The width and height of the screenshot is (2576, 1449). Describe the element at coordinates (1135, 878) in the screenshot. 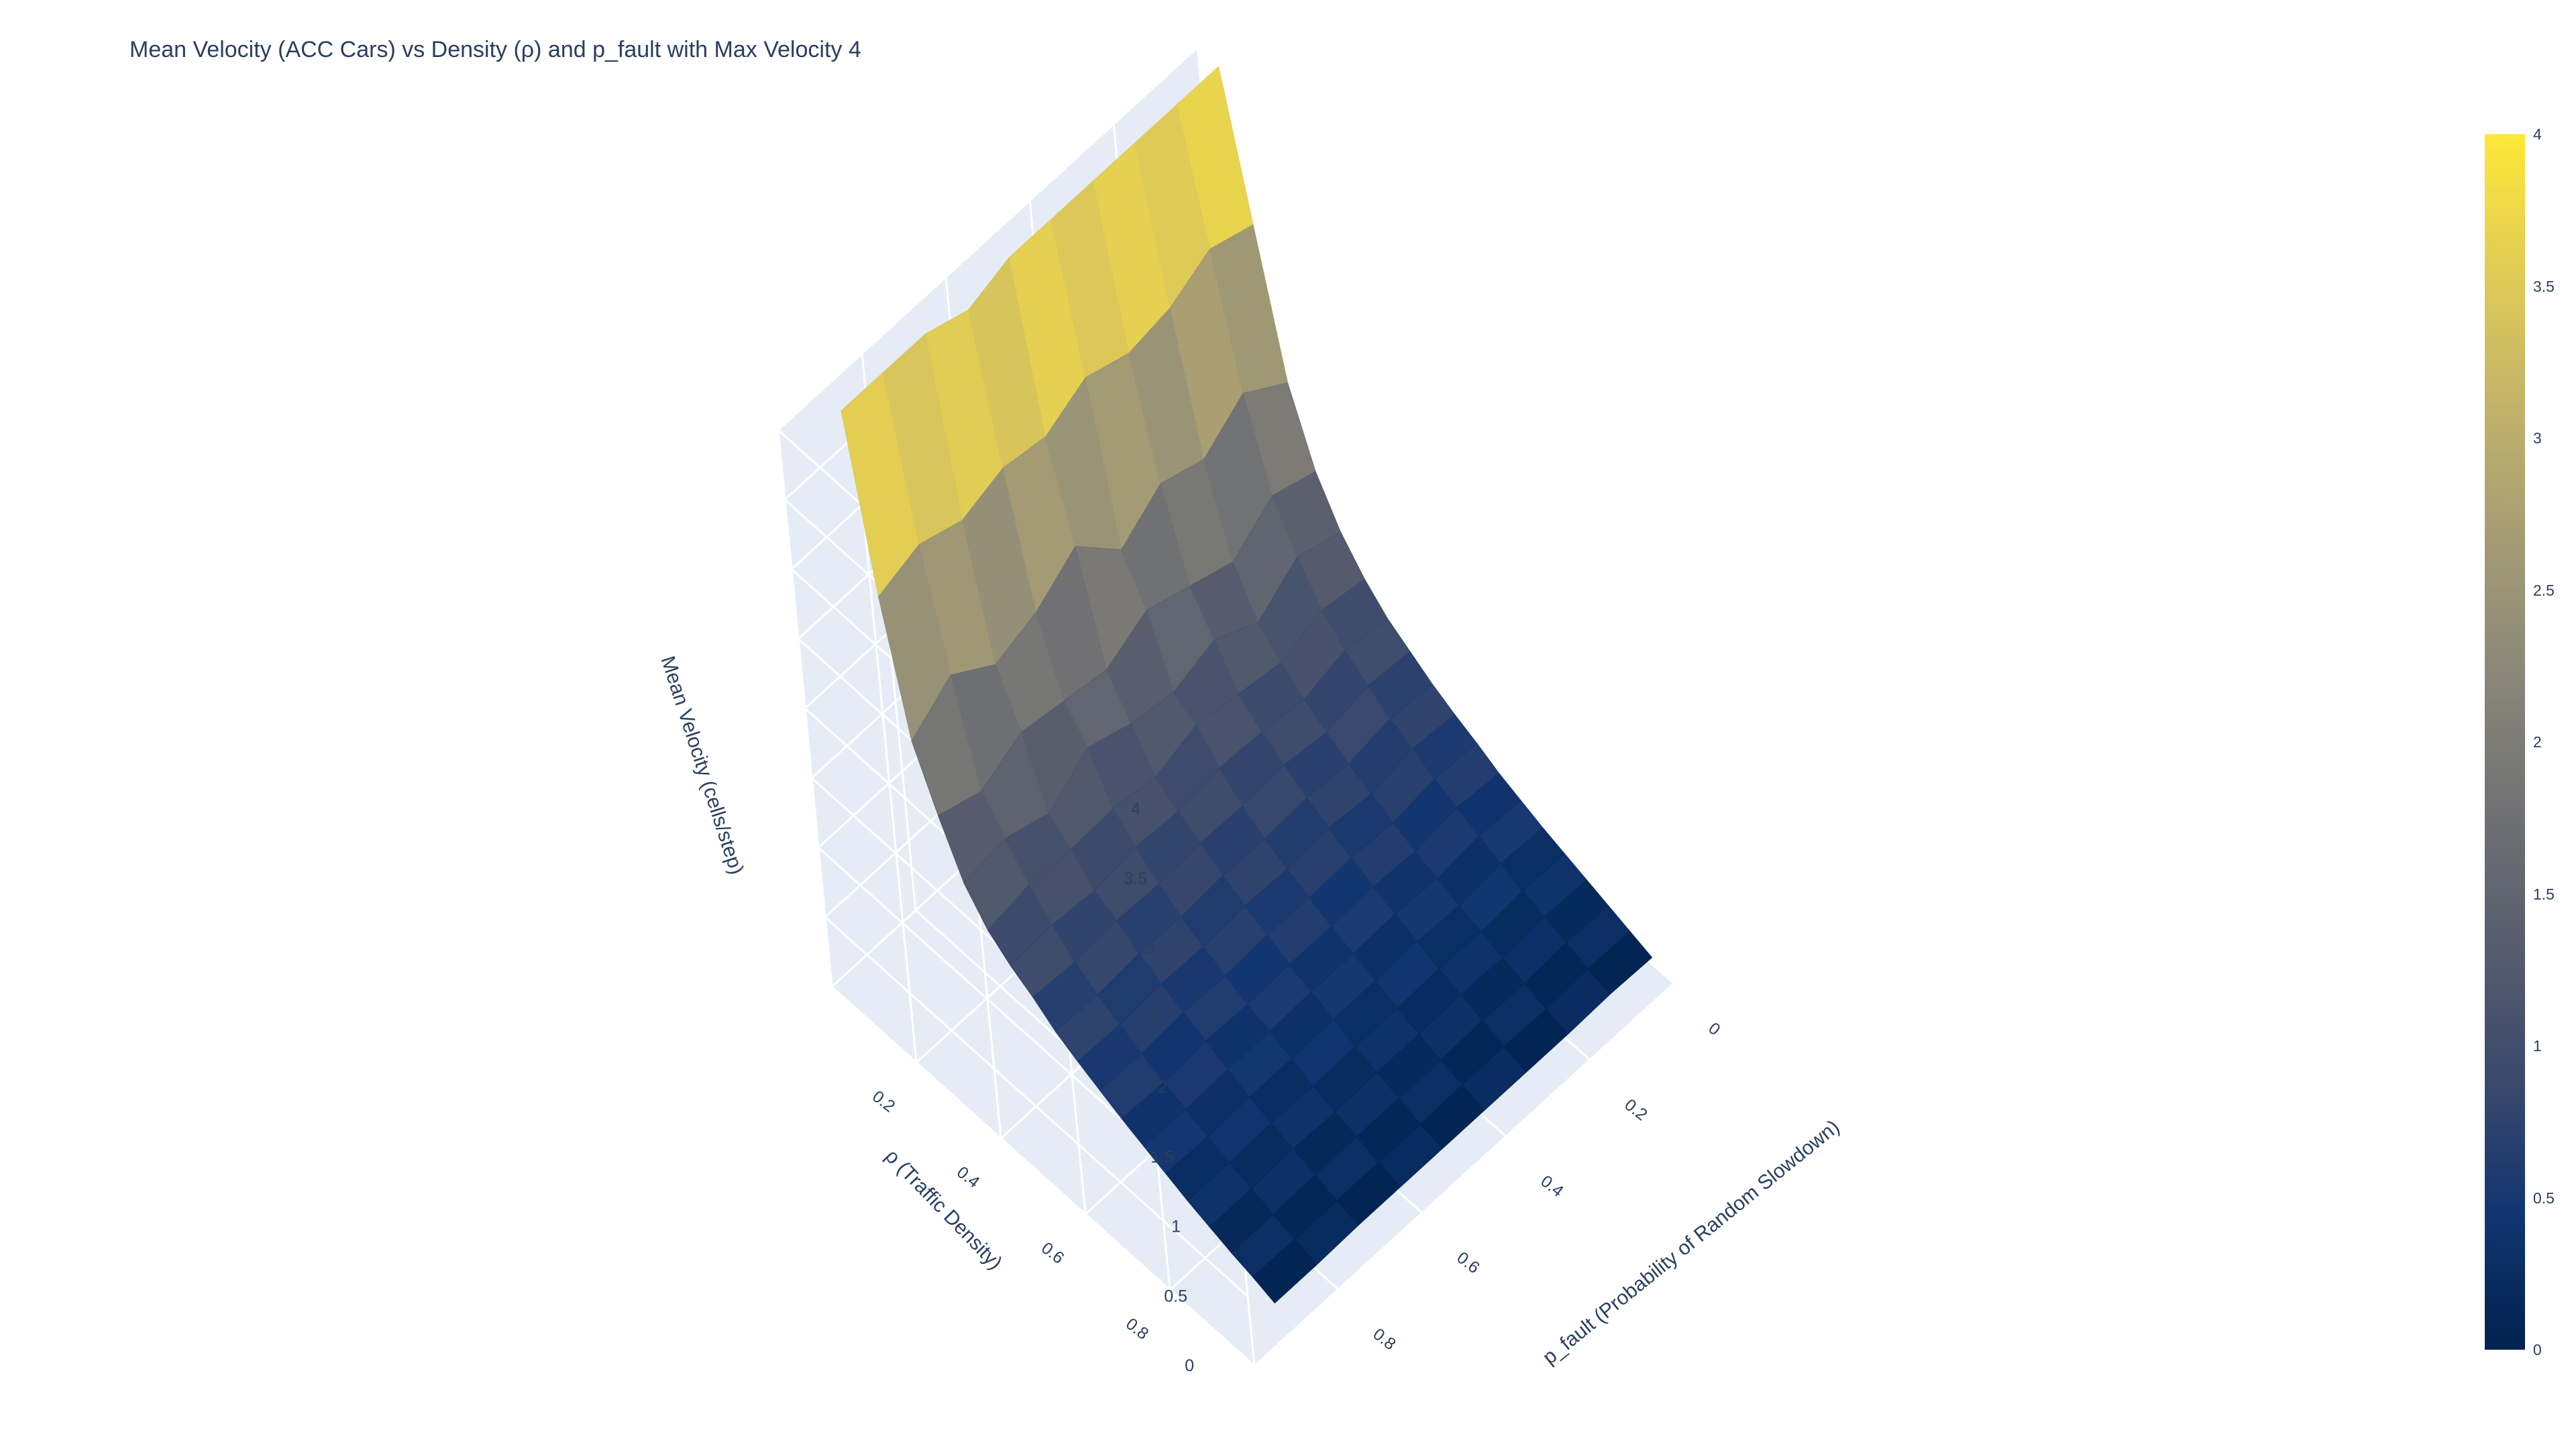

I see `z-tick-label: 3.5` at that location.